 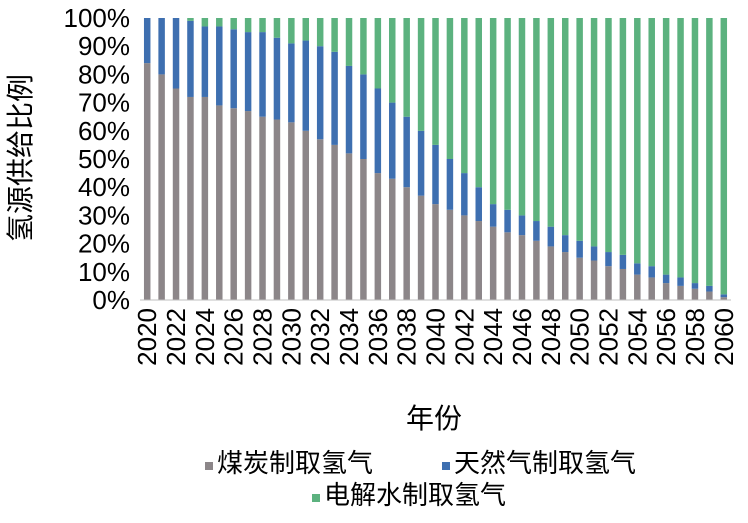 What do you see at coordinates (406, 243) in the screenshot?
I see `bar-segment-series-1-2038` at bounding box center [406, 243].